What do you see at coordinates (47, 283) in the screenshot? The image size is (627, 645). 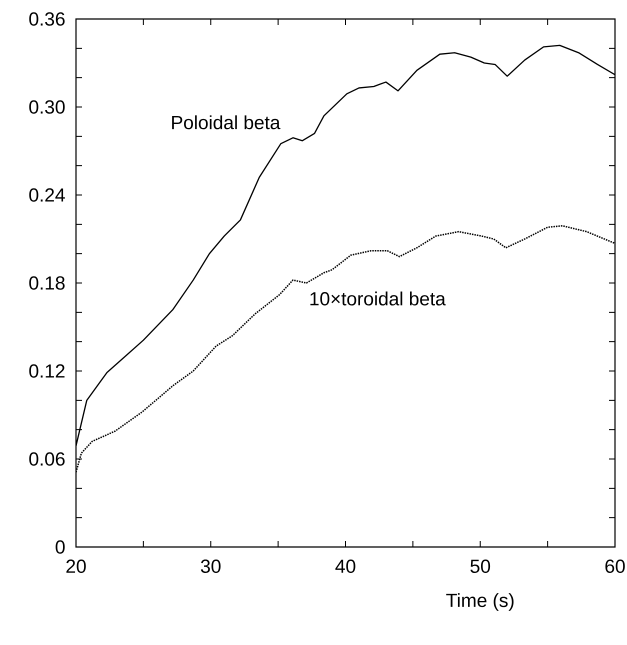 I see `y-tick-label: 0.18` at bounding box center [47, 283].